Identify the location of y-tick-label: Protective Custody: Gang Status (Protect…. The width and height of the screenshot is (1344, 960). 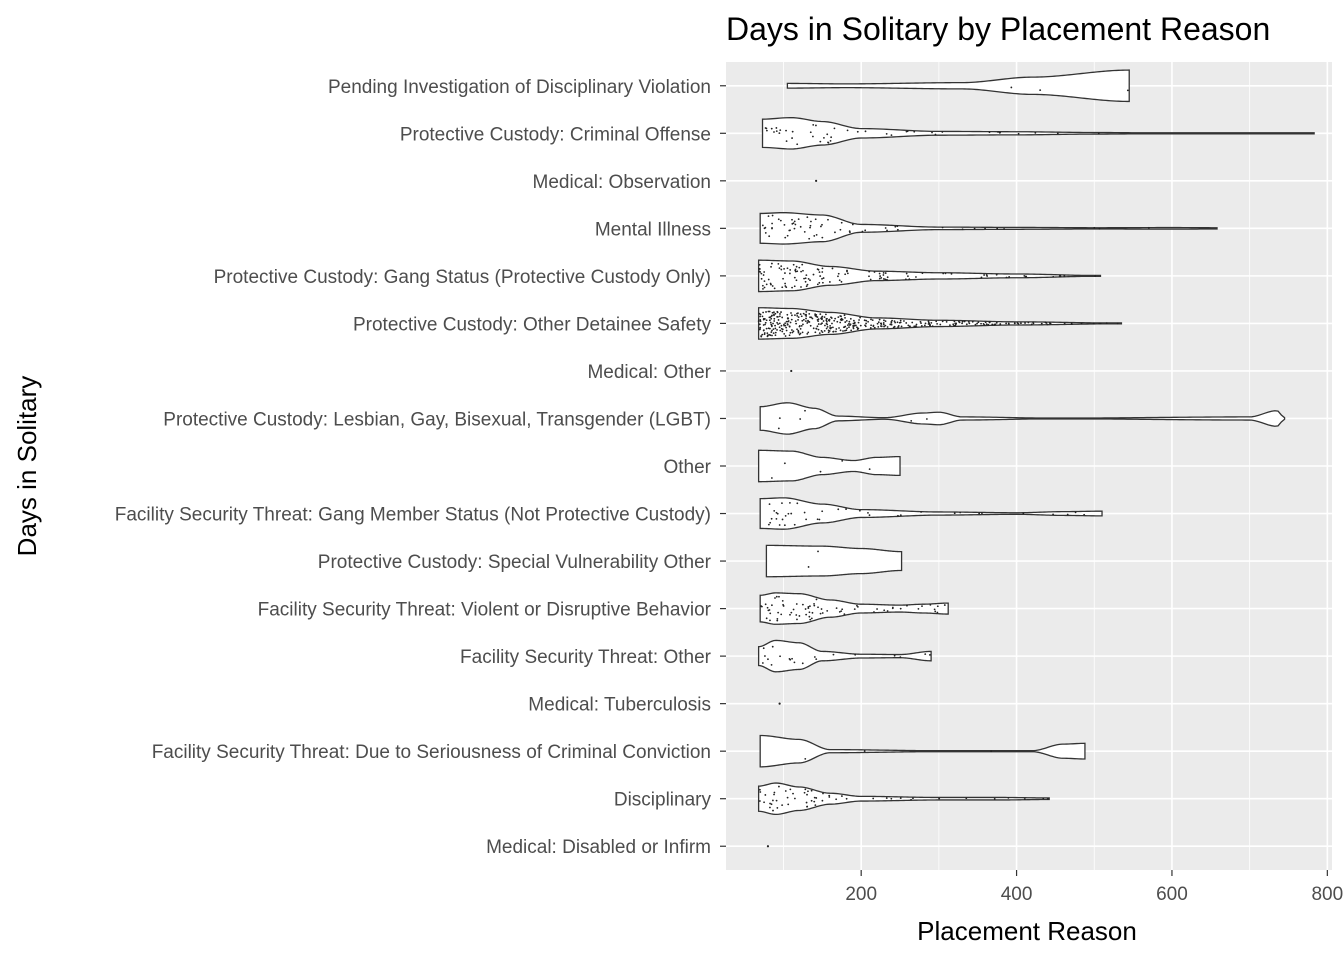
(462, 277).